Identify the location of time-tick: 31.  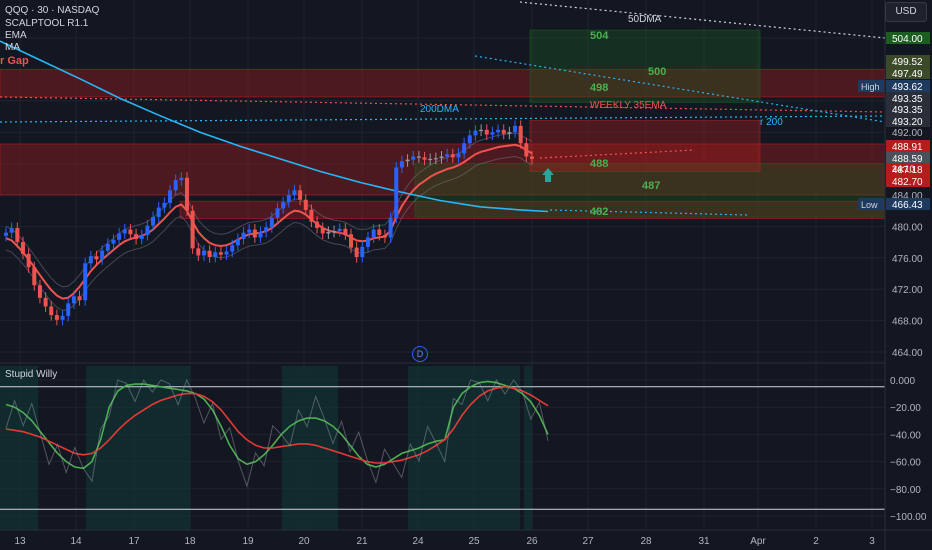
(704, 541).